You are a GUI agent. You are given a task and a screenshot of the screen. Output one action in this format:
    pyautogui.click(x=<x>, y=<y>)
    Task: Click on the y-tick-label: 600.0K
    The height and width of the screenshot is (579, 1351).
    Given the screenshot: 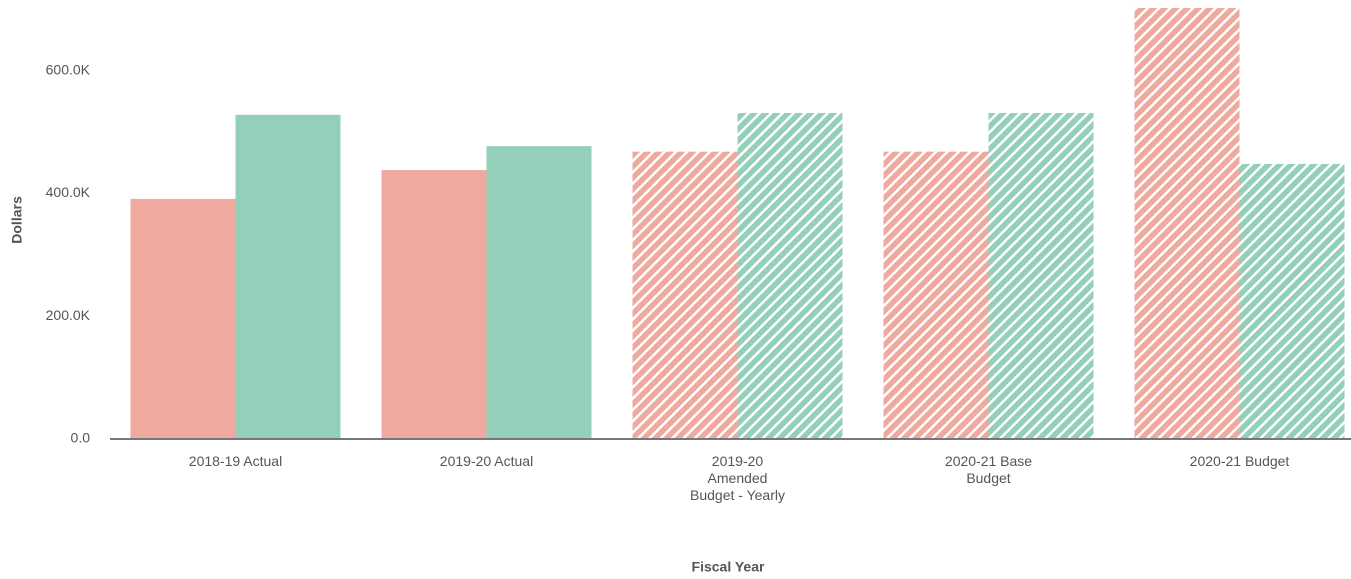 What is the action you would take?
    pyautogui.click(x=68, y=69)
    